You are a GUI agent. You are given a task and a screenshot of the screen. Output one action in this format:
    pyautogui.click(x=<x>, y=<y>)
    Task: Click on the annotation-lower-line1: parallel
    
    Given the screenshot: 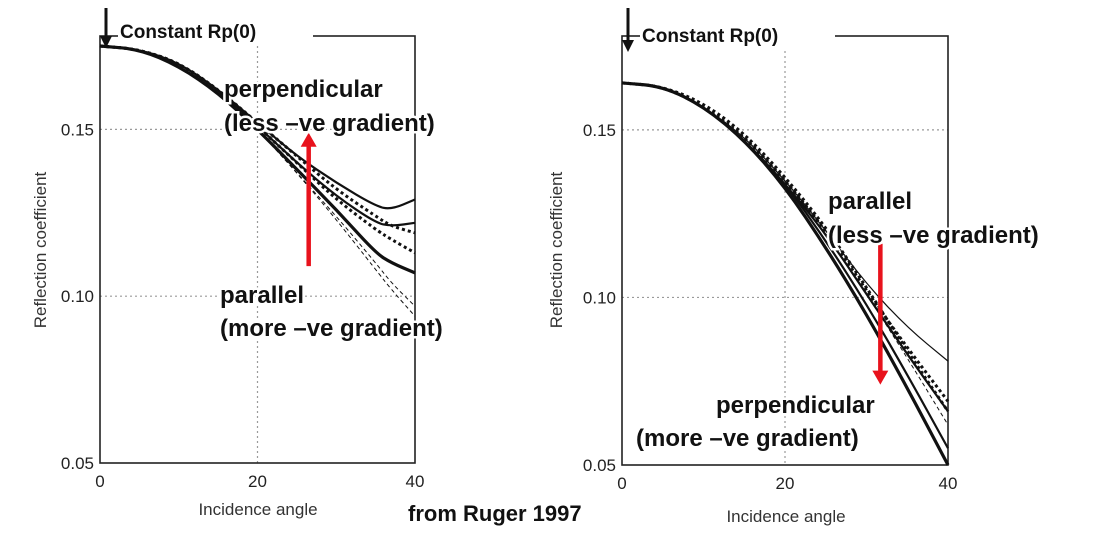 What is the action you would take?
    pyautogui.click(x=262, y=295)
    